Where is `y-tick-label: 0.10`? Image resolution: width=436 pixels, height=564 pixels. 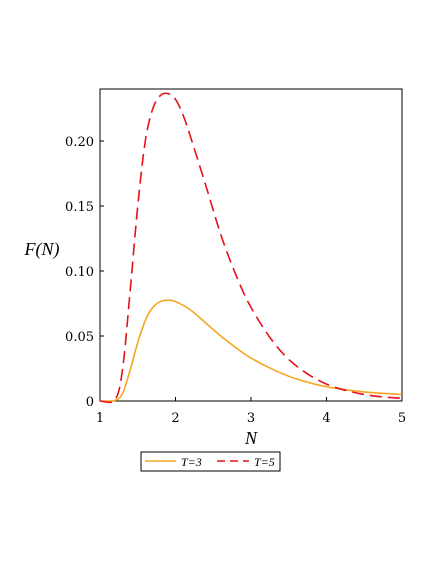 y-tick-label: 0.10 is located at coordinates (79, 272).